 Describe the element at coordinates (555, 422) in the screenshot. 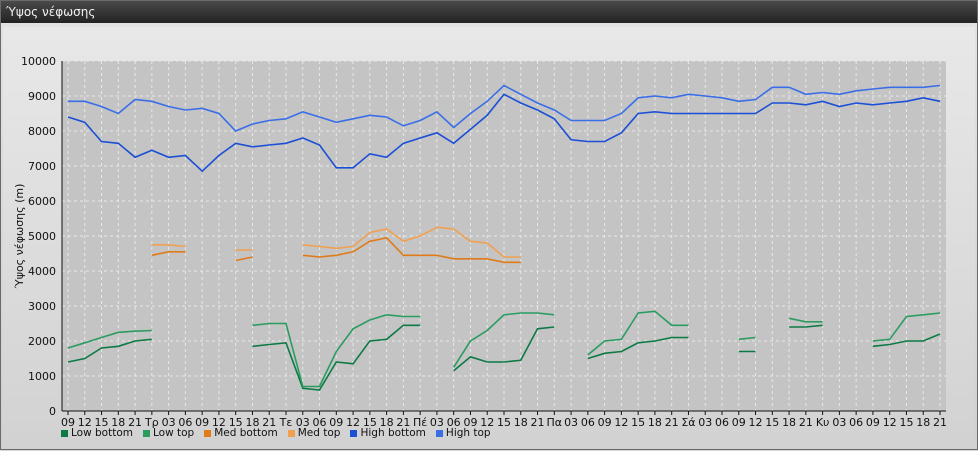

I see `x-tick-label: Πα` at that location.